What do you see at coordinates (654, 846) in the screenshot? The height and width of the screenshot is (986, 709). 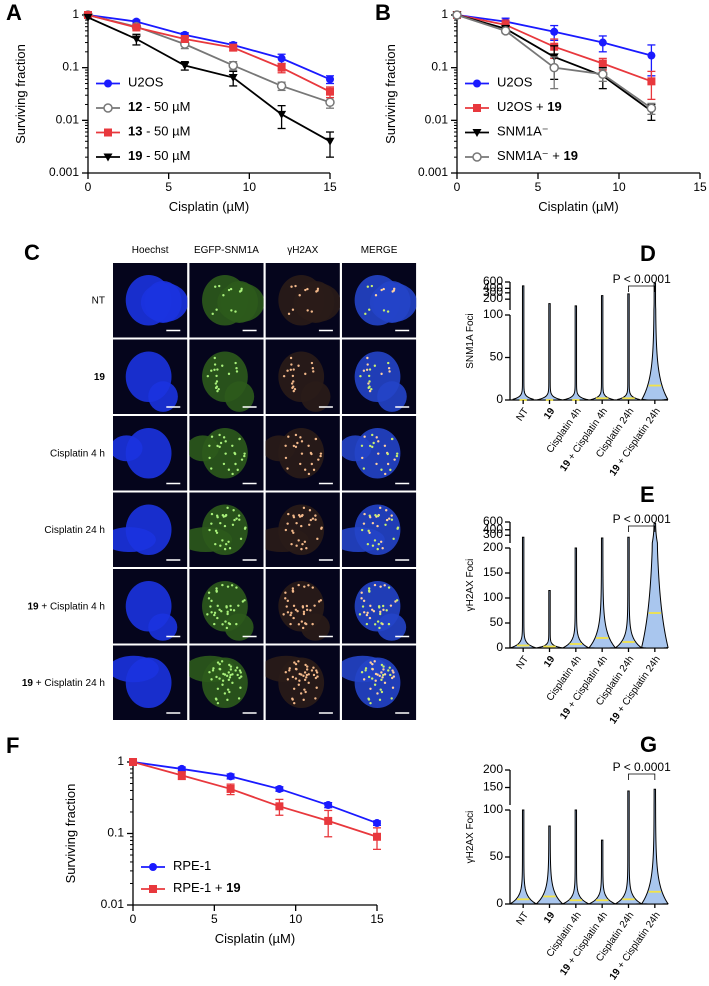 I see `violin` at bounding box center [654, 846].